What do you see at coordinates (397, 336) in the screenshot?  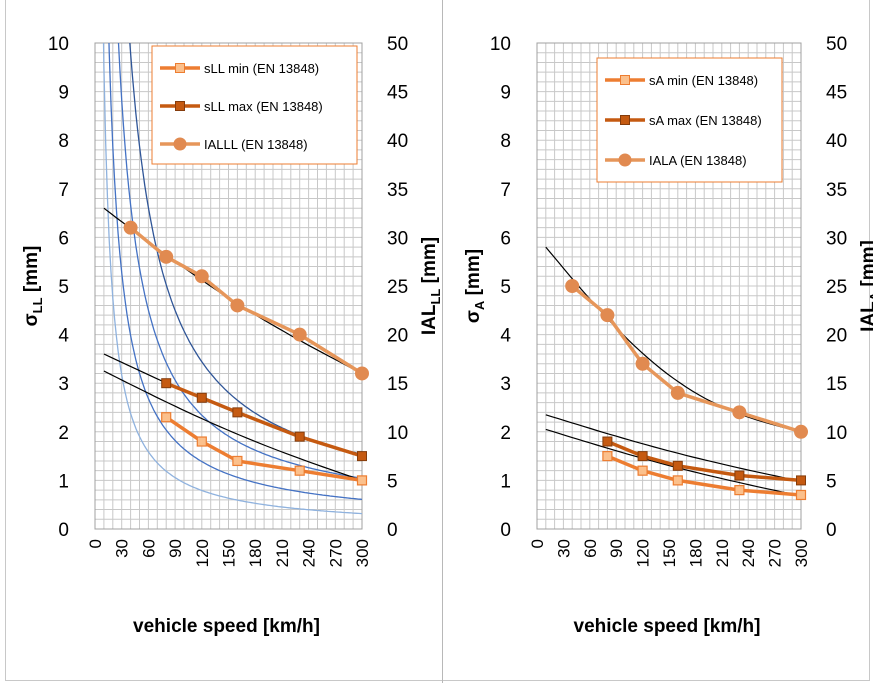 I see `y-right-tick-label: 20` at bounding box center [397, 336].